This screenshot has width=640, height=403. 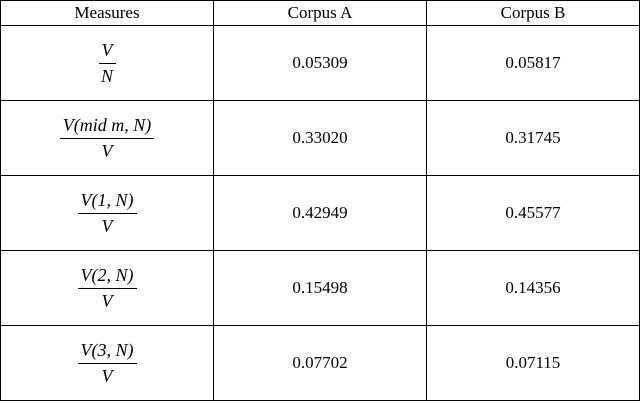 I want to click on corpus-a-value: 0.05309, so click(x=320, y=63).